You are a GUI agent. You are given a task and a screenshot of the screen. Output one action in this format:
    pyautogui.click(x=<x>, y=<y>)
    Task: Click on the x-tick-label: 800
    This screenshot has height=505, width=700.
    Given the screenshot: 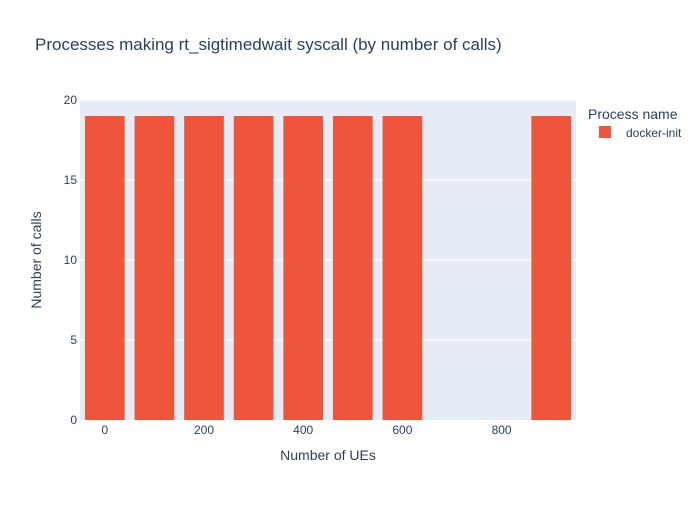 What is the action you would take?
    pyautogui.click(x=502, y=430)
    